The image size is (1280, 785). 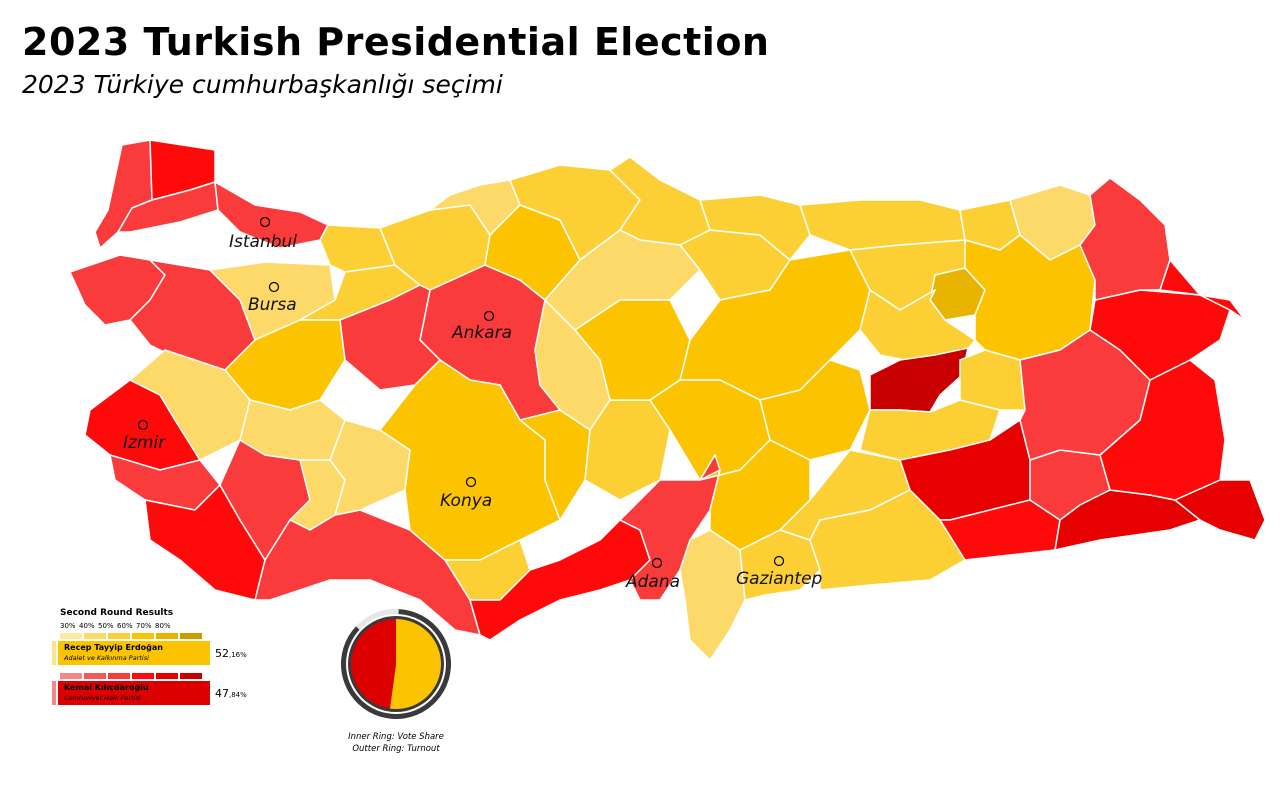 What do you see at coordinates (113, 647) in the screenshot?
I see `candidate-name: Recep Tayyip Erdoğan` at bounding box center [113, 647].